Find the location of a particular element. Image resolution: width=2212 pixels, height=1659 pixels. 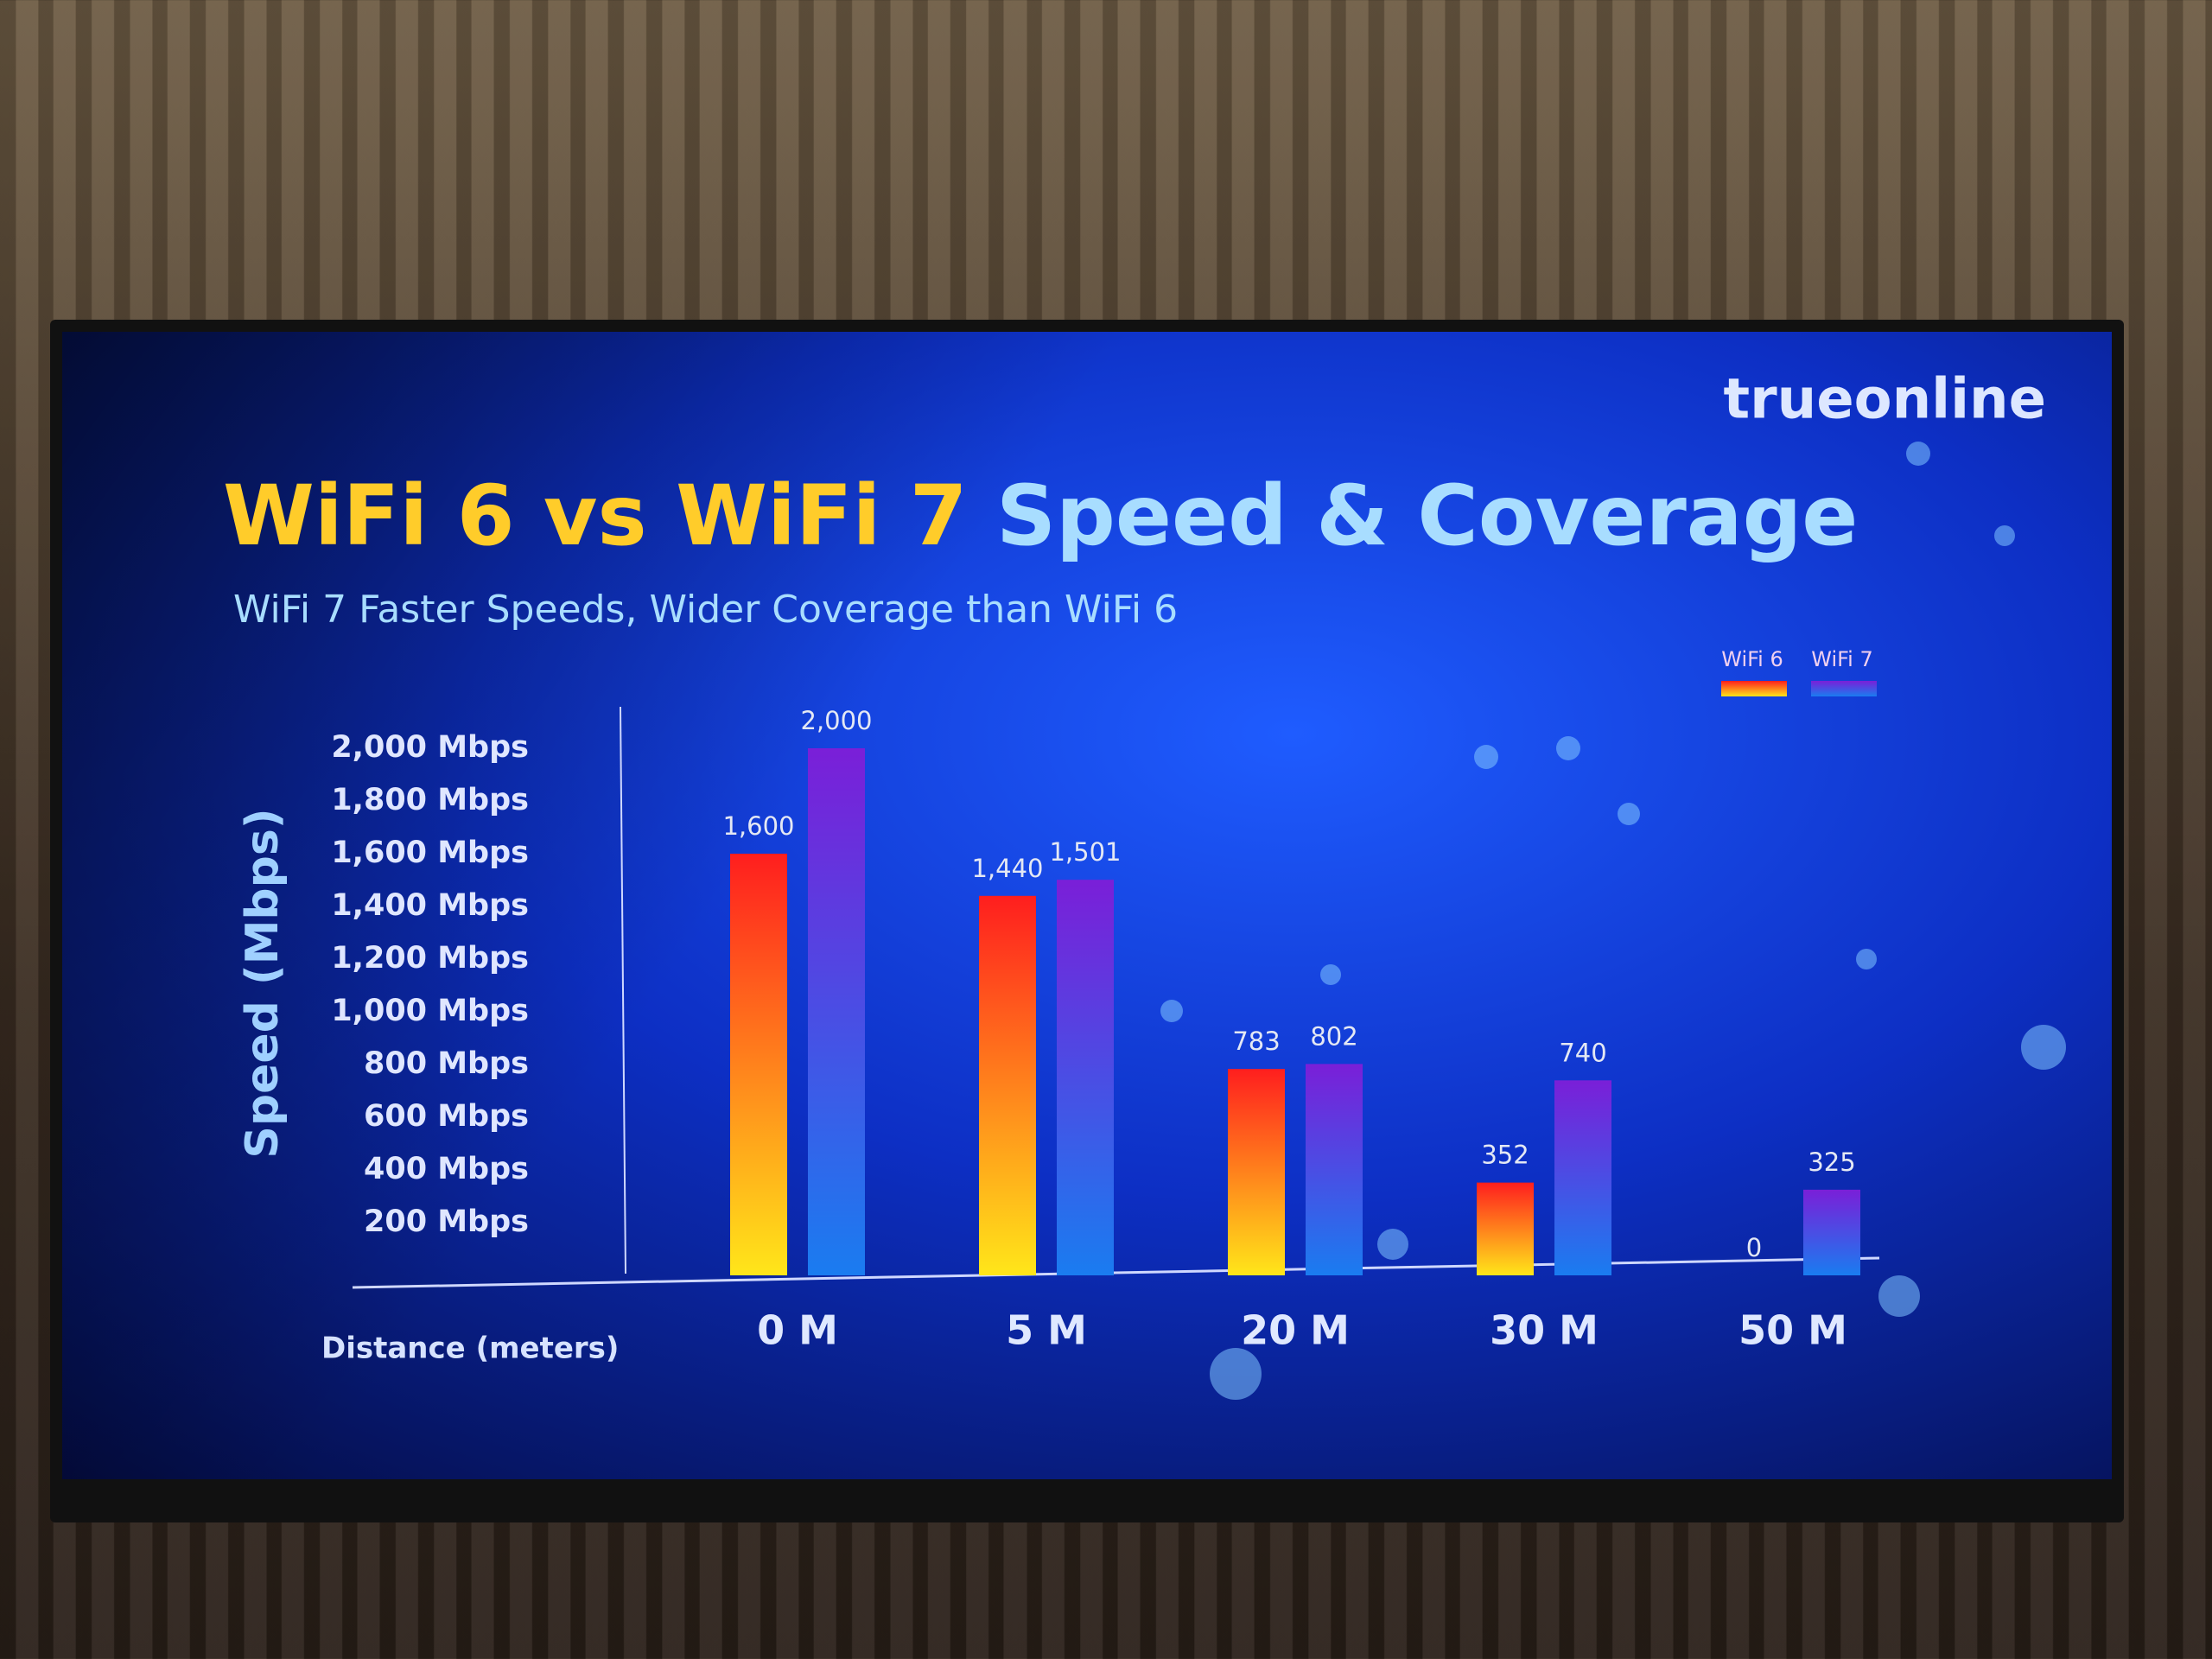

y-tick-label: 1,400 Mbps is located at coordinates (430, 905).